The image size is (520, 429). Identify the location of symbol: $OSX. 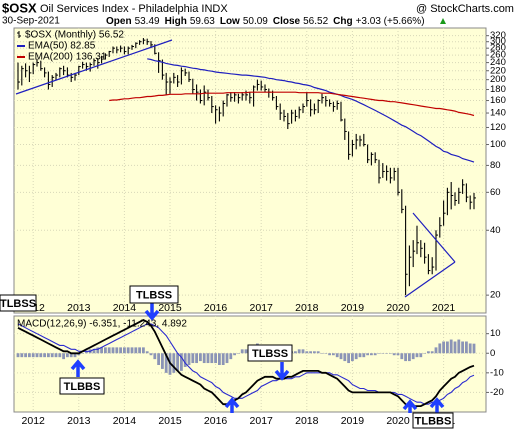
(19, 7).